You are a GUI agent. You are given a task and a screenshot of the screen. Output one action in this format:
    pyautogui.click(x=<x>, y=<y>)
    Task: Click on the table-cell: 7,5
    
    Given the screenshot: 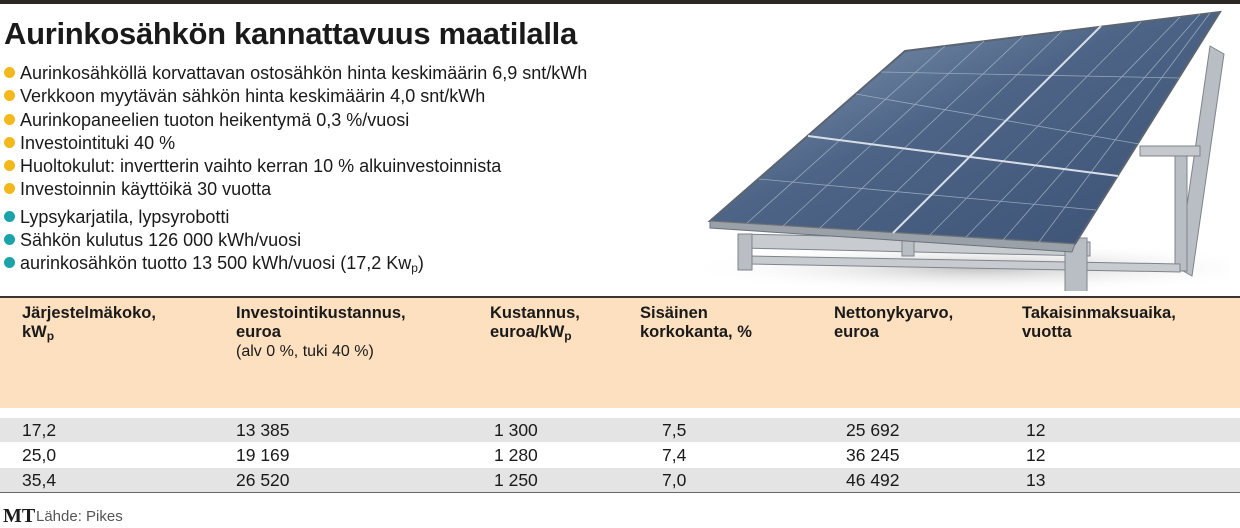 What is the action you would take?
    pyautogui.click(x=674, y=430)
    